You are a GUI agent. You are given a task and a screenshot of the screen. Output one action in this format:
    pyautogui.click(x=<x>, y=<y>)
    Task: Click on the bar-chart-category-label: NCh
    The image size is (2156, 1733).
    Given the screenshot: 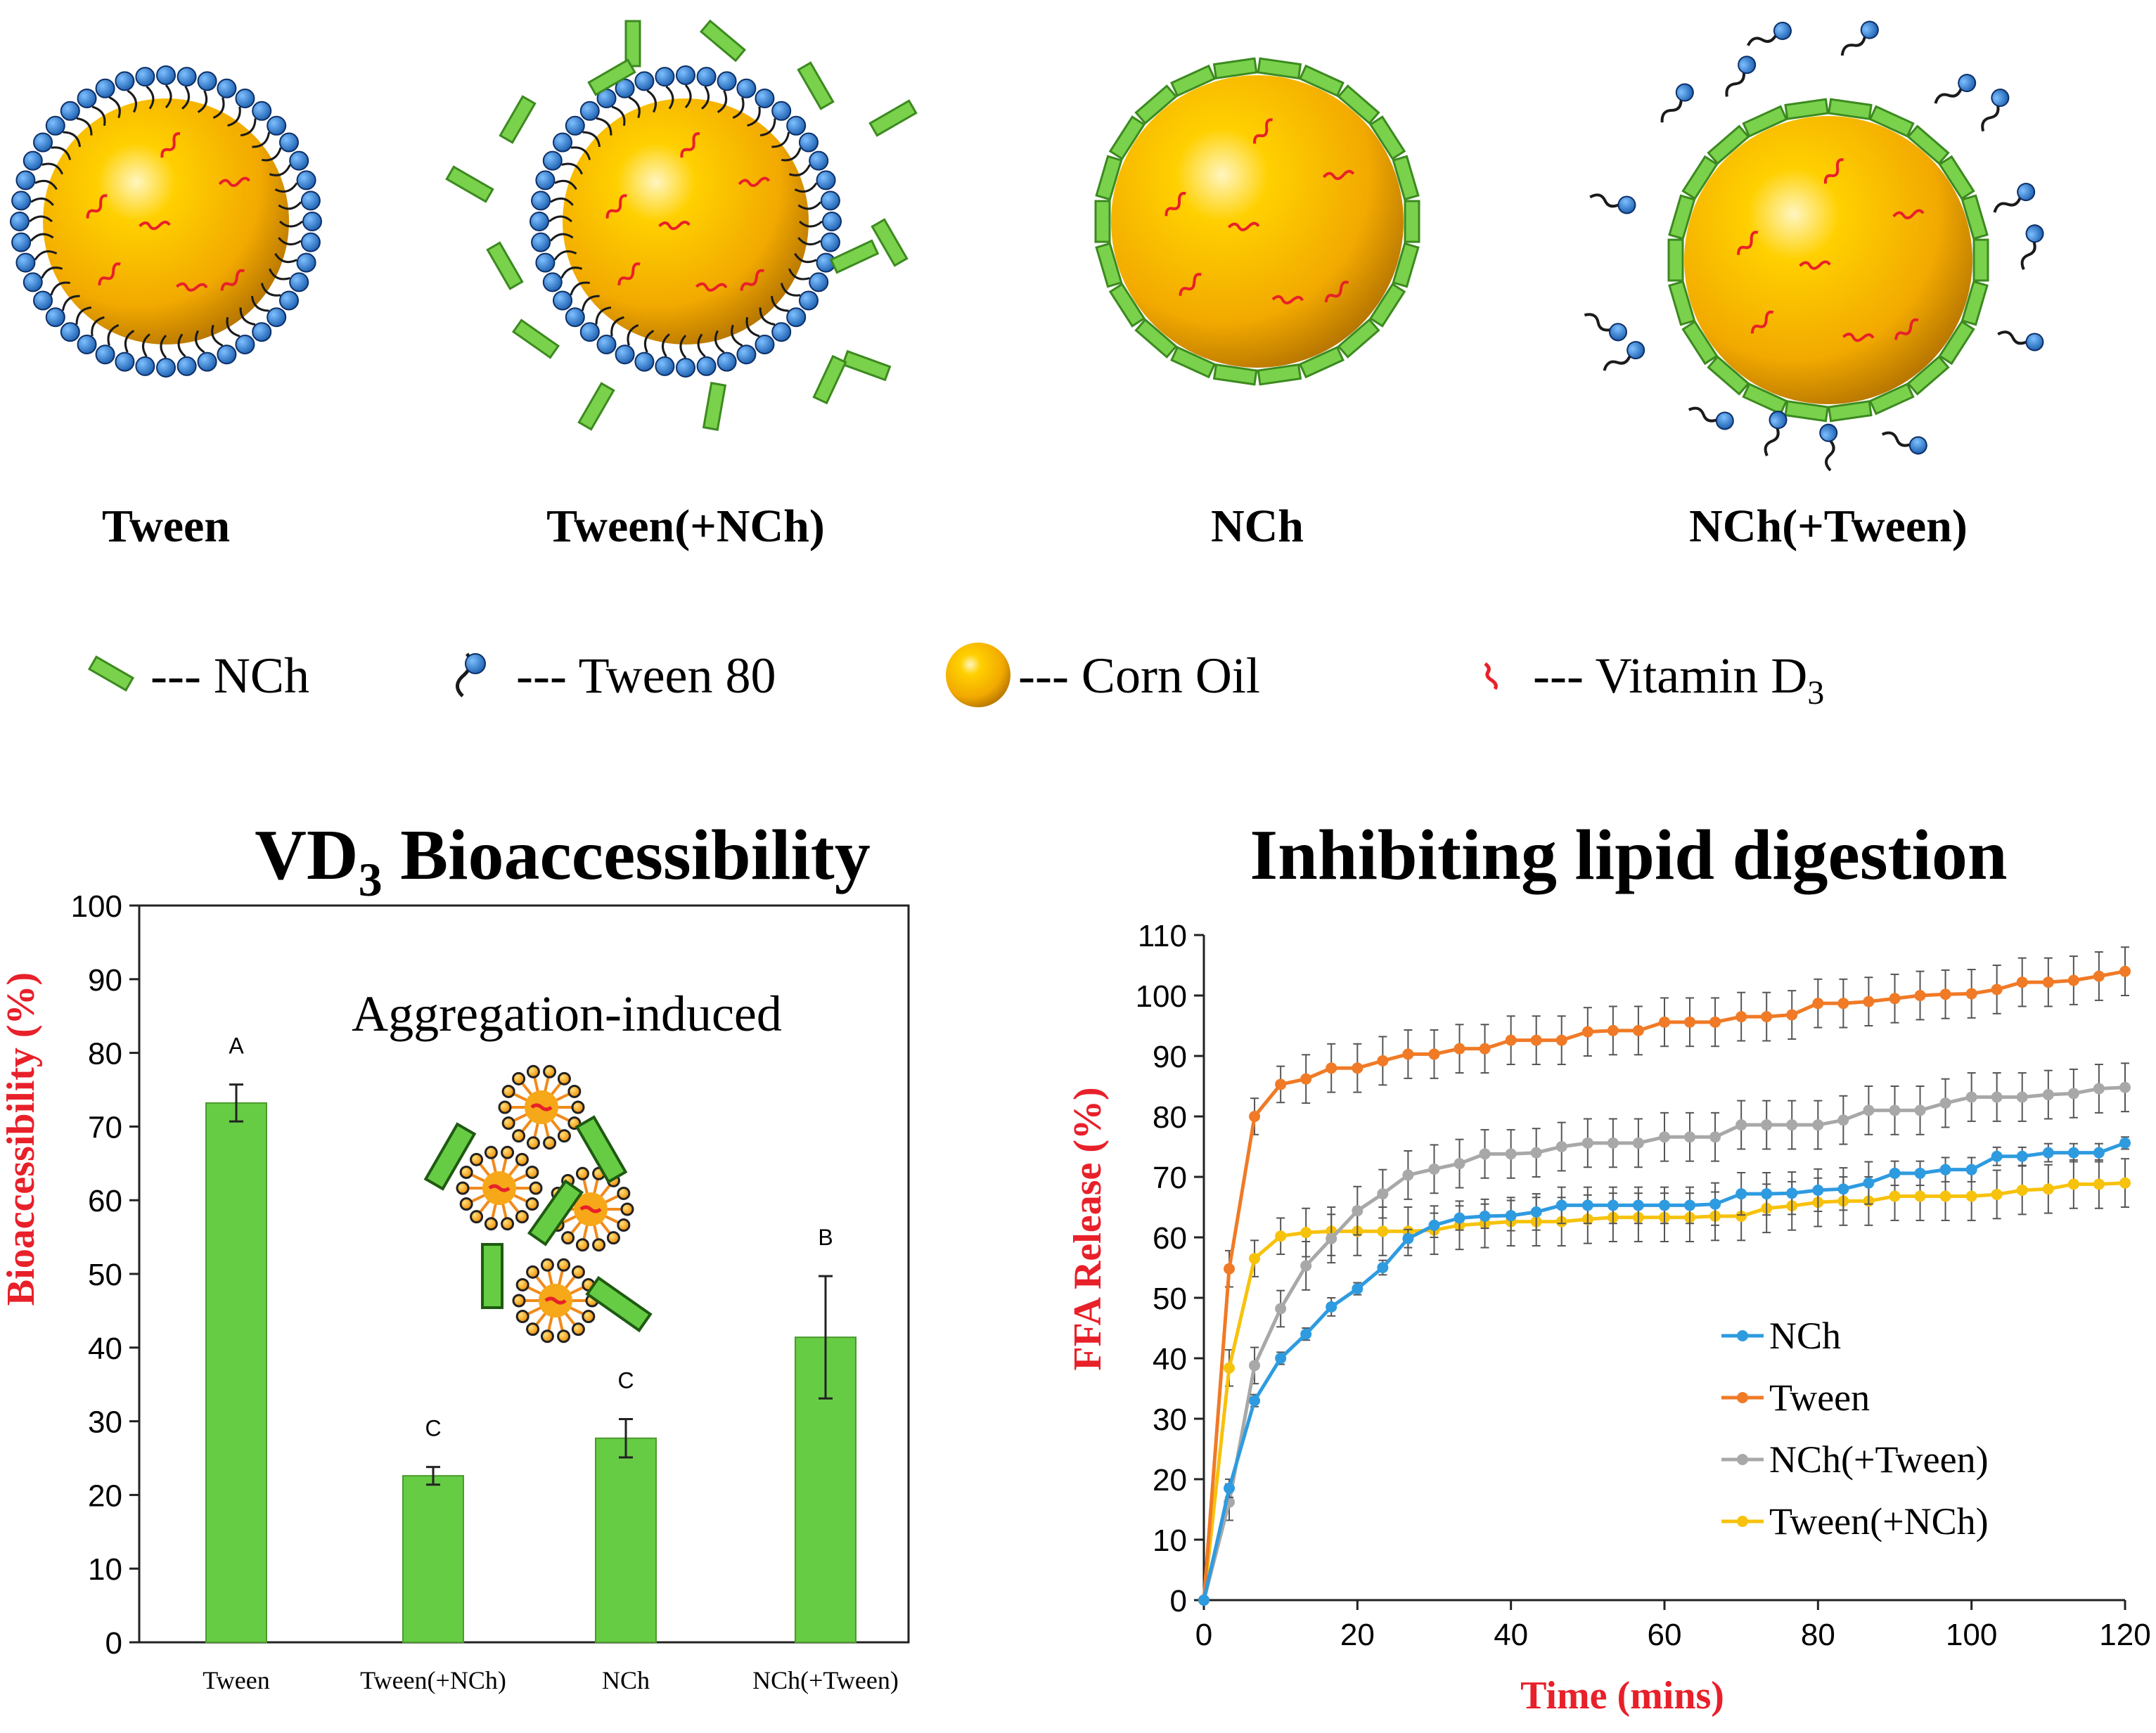 What is the action you would take?
    pyautogui.click(x=626, y=1680)
    